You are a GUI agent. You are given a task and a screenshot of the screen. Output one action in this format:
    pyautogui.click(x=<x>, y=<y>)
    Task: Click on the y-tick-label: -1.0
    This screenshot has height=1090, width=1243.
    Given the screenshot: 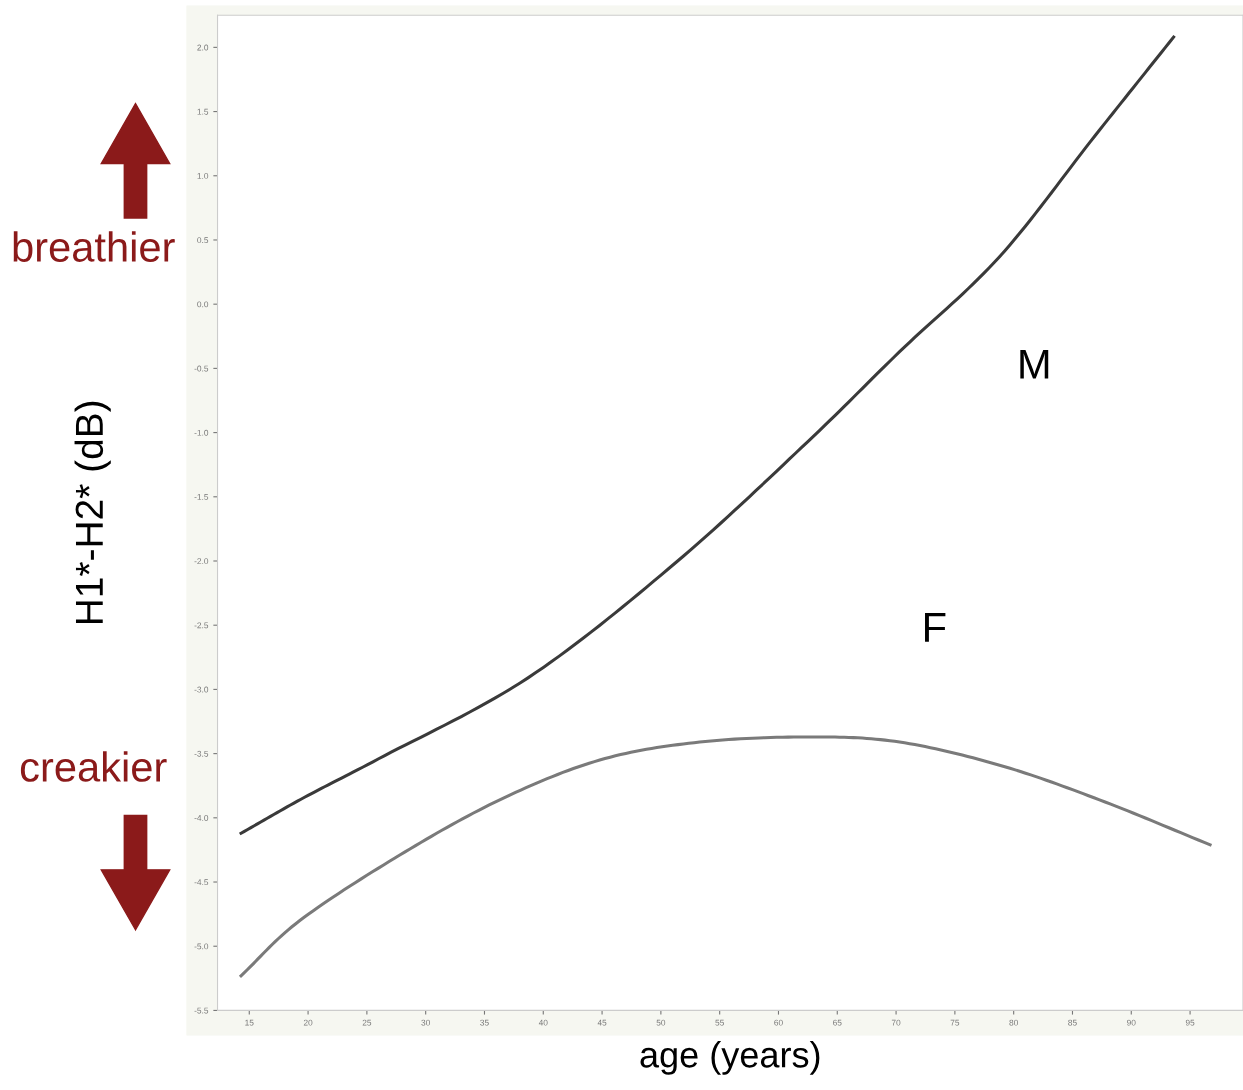 What is the action you would take?
    pyautogui.click(x=201, y=432)
    